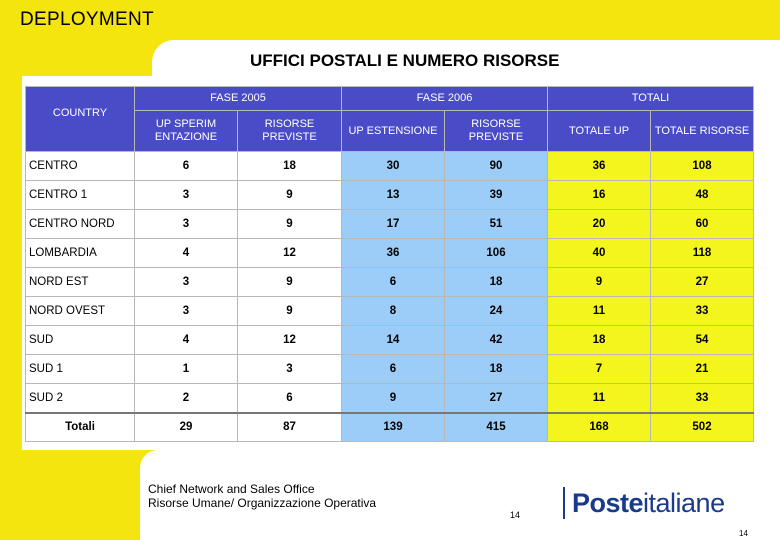 Image resolution: width=780 pixels, height=540 pixels. What do you see at coordinates (515, 515) in the screenshot?
I see `page-number: 14` at bounding box center [515, 515].